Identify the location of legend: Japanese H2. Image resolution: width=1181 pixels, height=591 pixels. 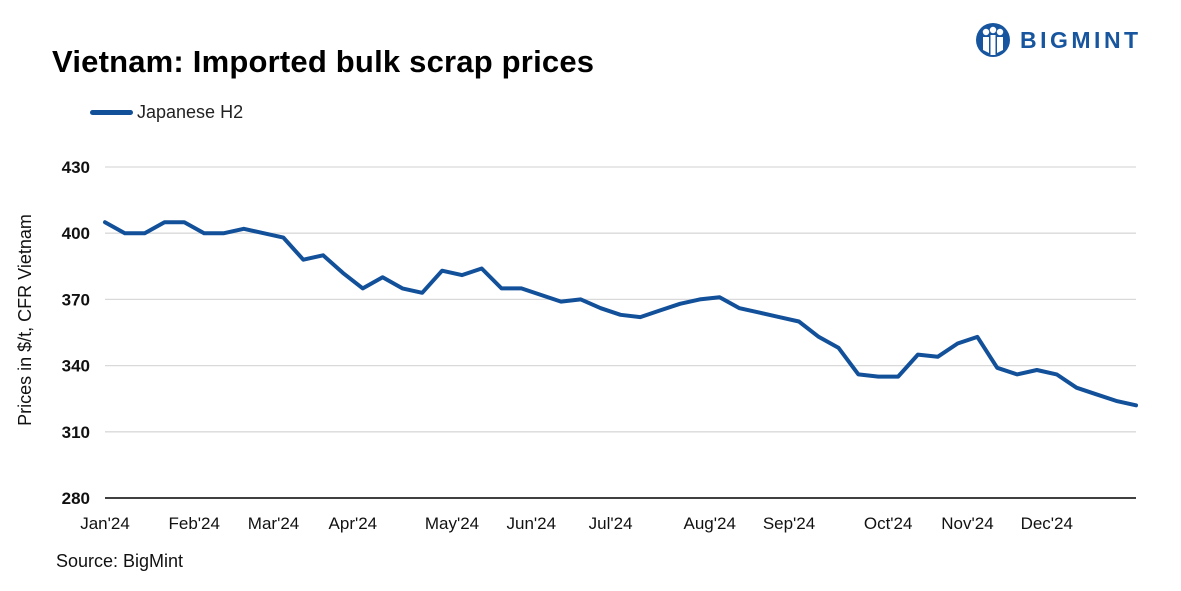
(166, 112).